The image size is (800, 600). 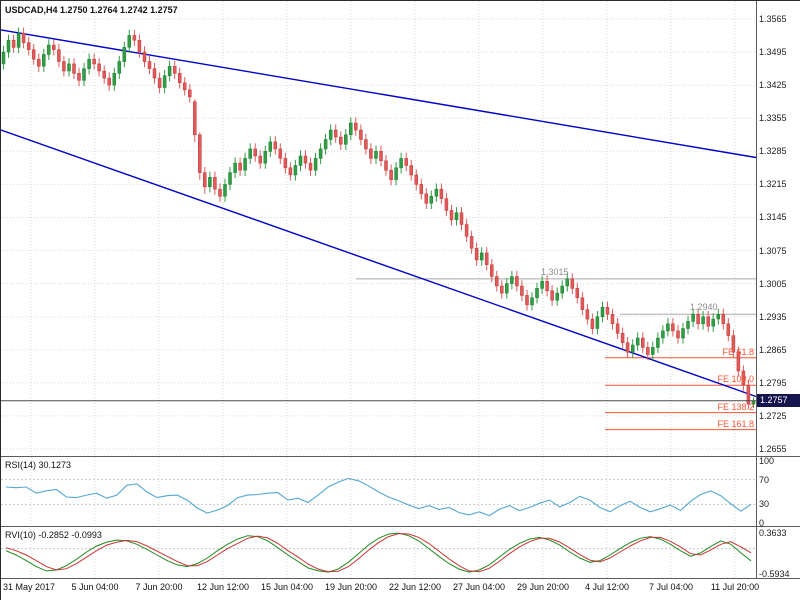 What do you see at coordinates (773, 449) in the screenshot?
I see `price-axis-label: 1.2655` at bounding box center [773, 449].